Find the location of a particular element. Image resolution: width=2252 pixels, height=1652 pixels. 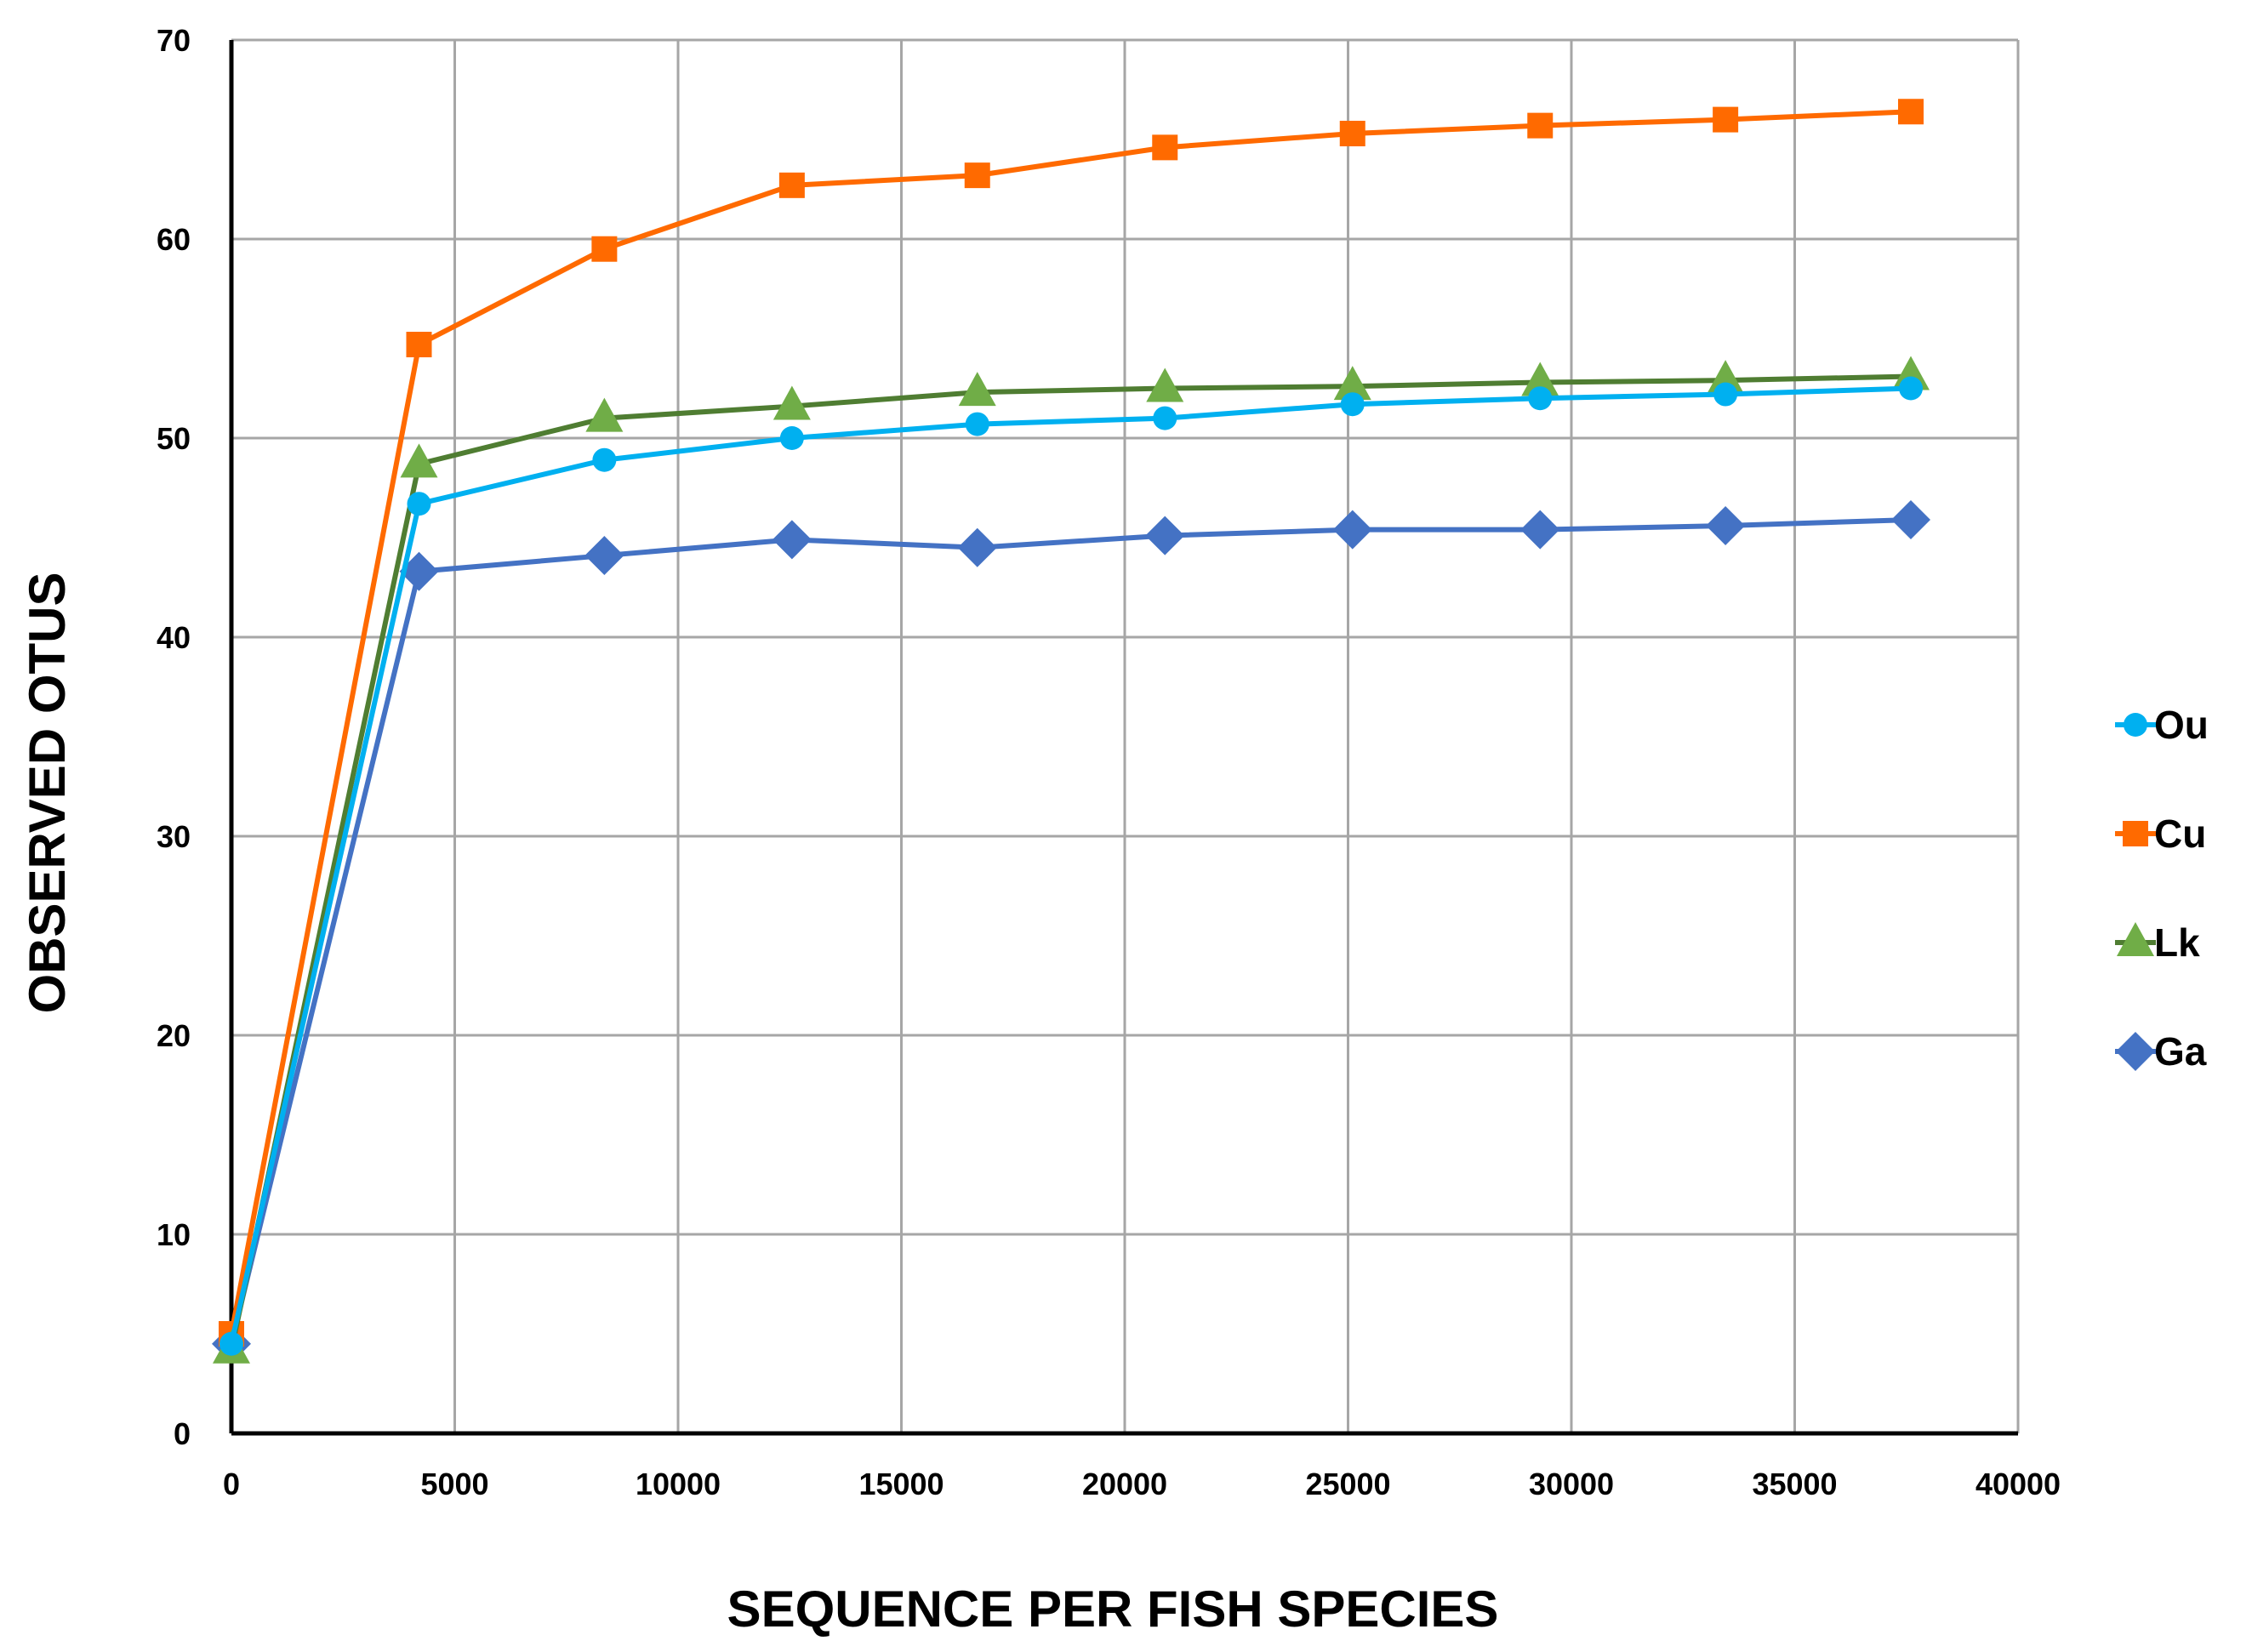

x-tick-label: 0 is located at coordinates (231, 1484).